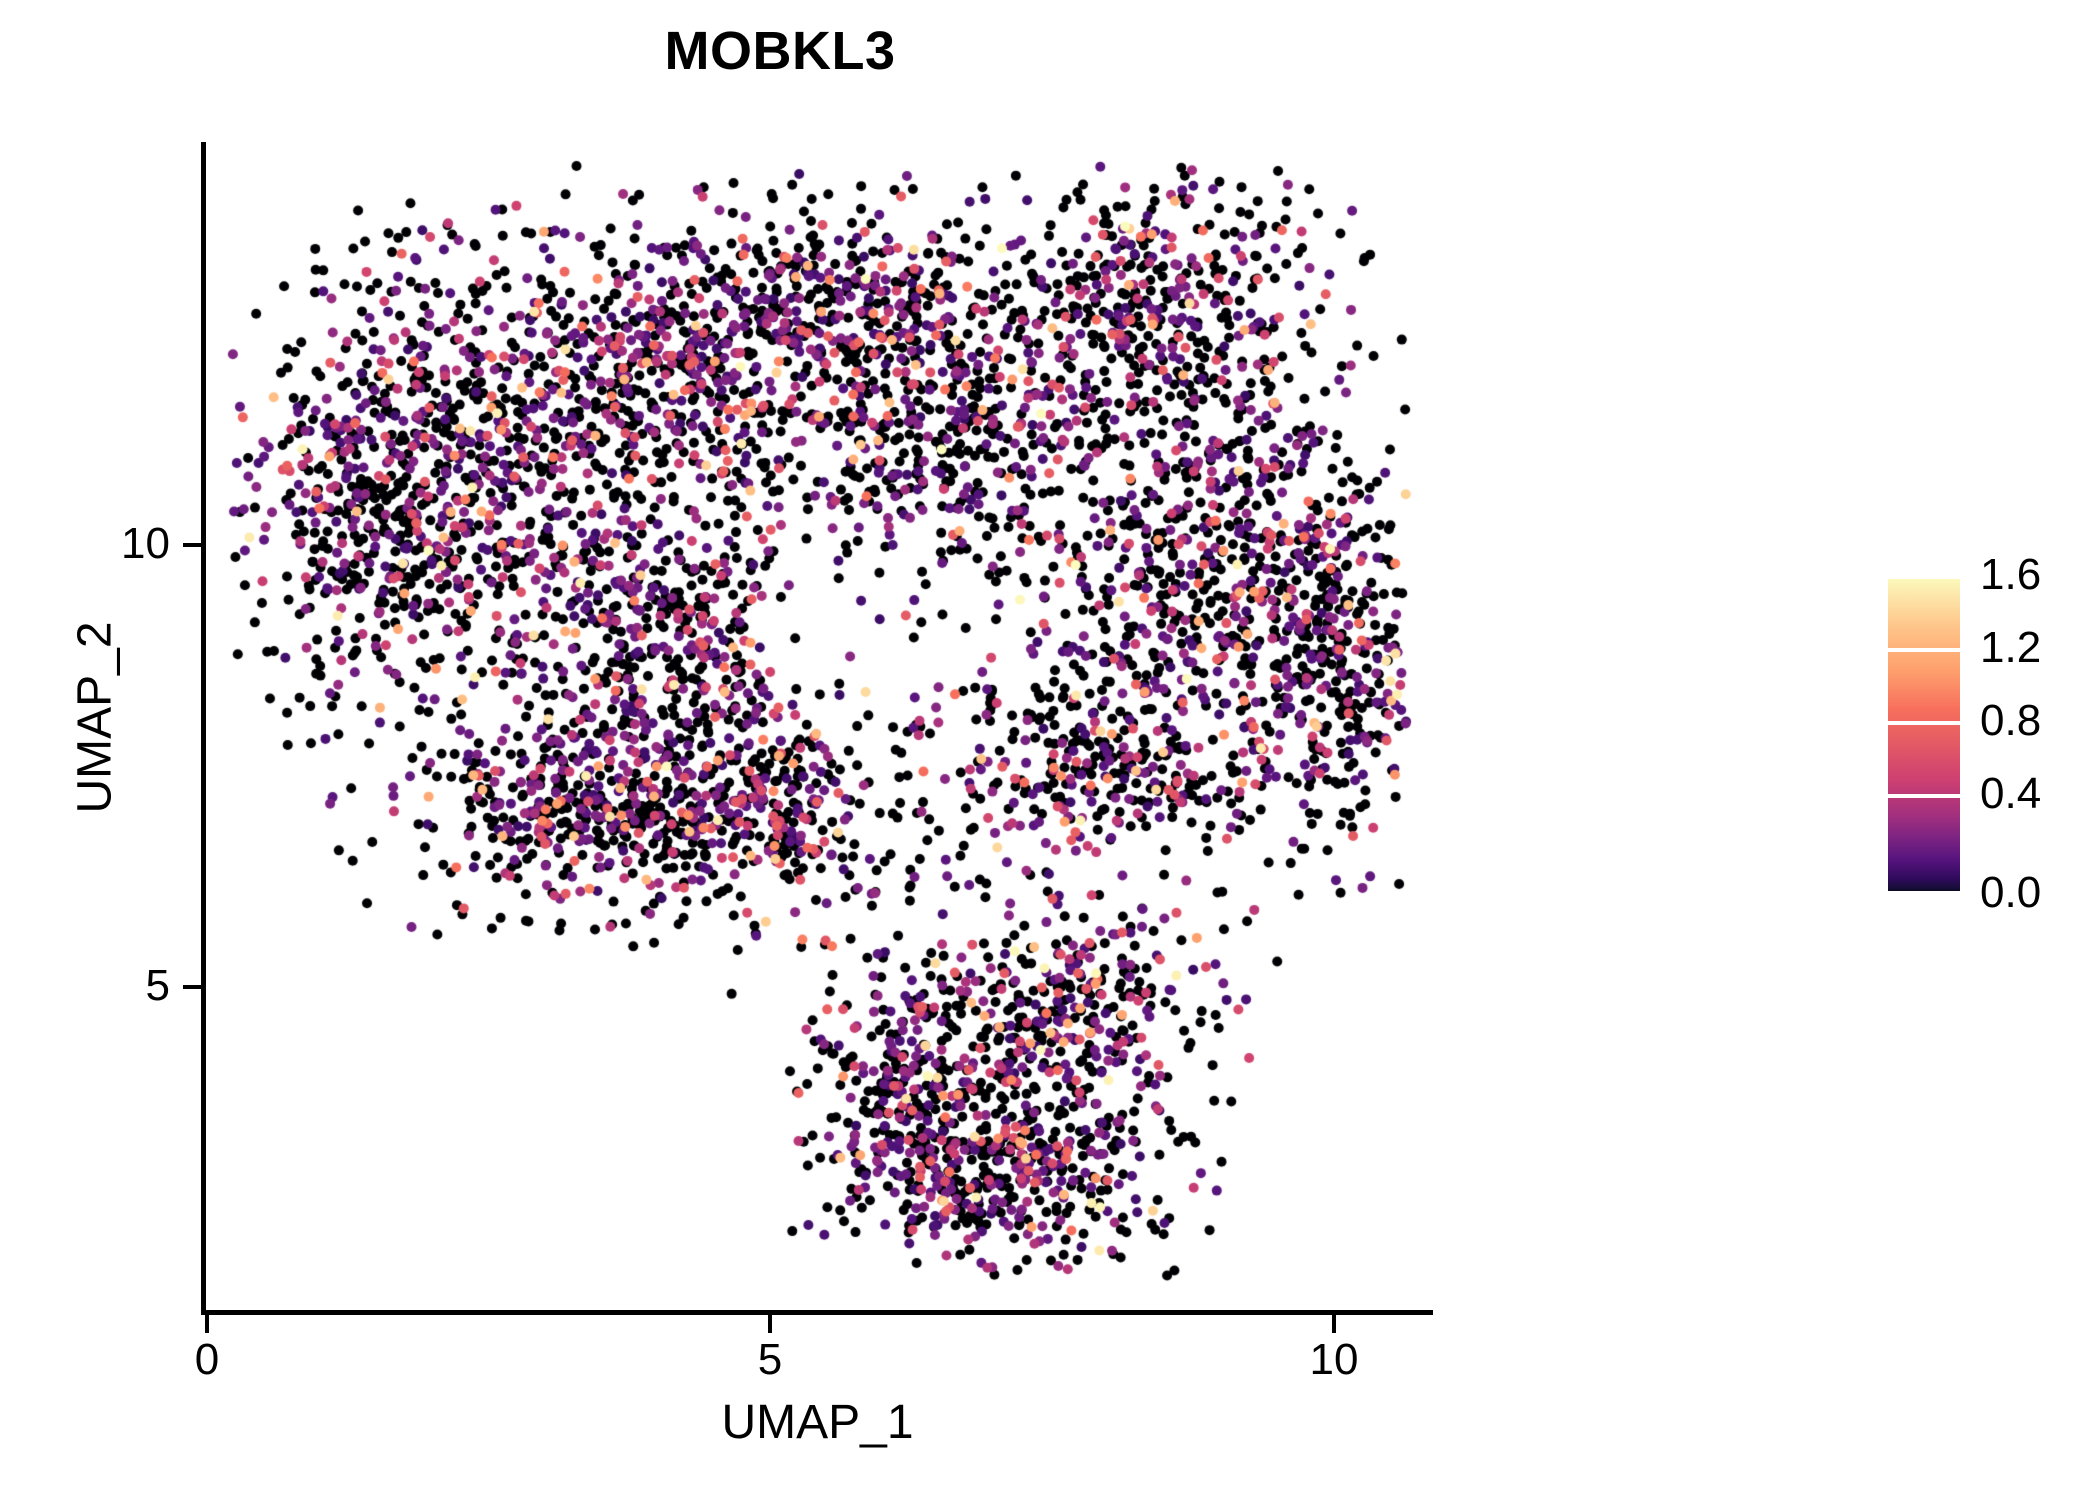  I want to click on colorbar-label-1: 1.6, so click(2011, 574).